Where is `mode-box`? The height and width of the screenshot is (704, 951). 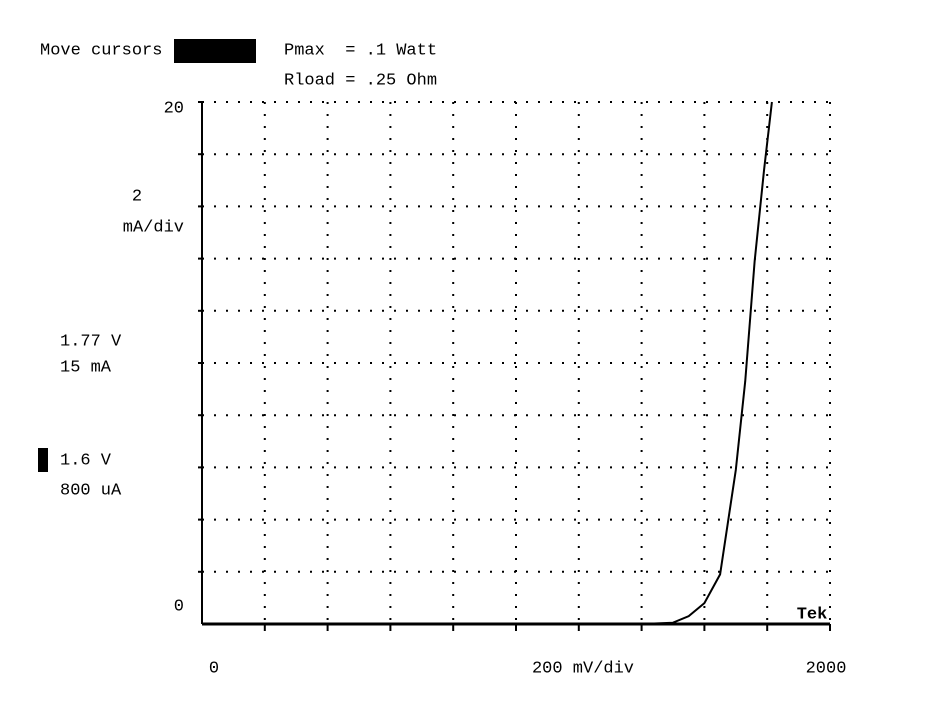
mode-box is located at coordinates (215, 51).